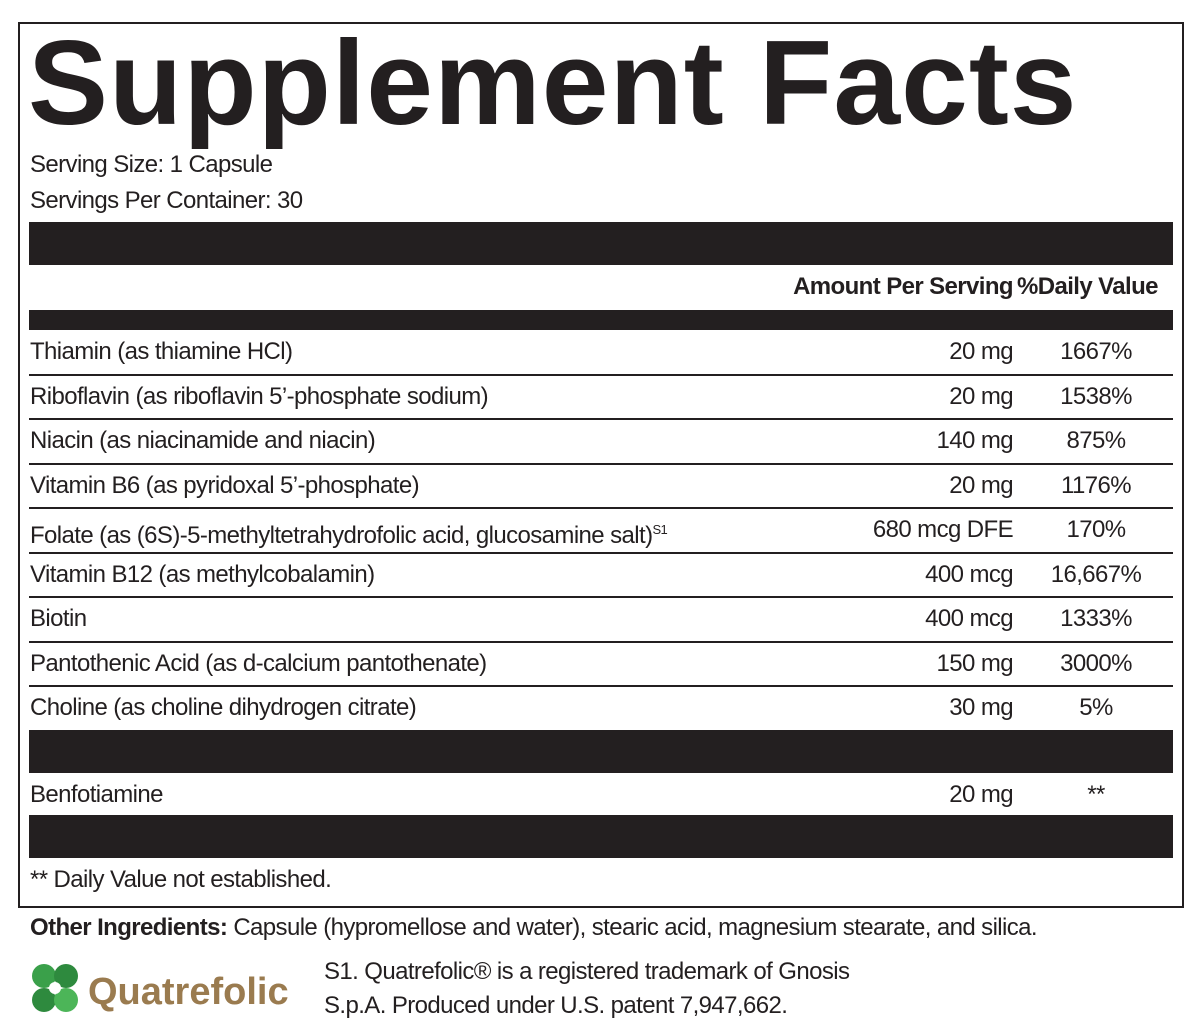  What do you see at coordinates (1096, 351) in the screenshot?
I see `daily-value: 1667%` at bounding box center [1096, 351].